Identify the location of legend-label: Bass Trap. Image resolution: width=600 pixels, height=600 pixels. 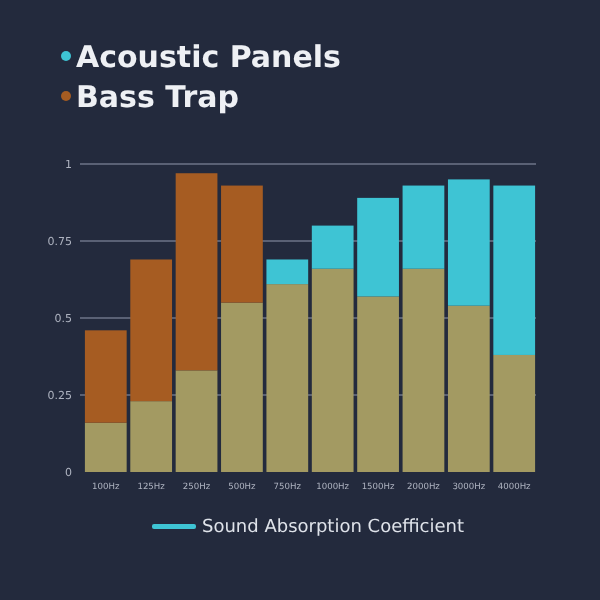
(158, 96).